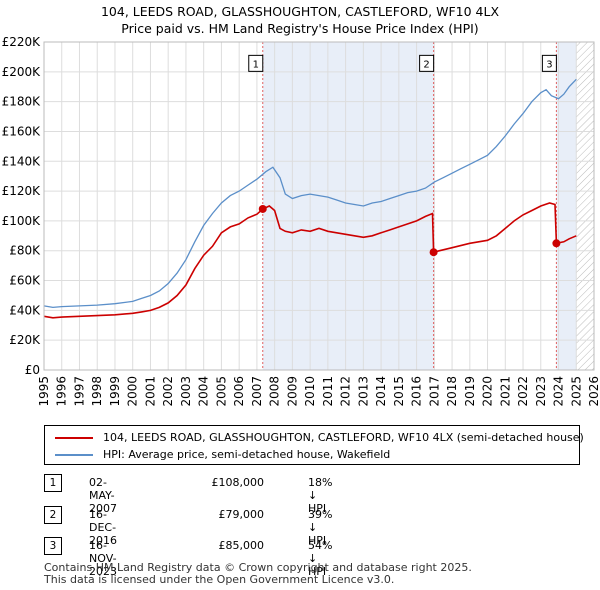 This screenshot has width=600, height=590. I want to click on sale-label-number: 2, so click(426, 64).